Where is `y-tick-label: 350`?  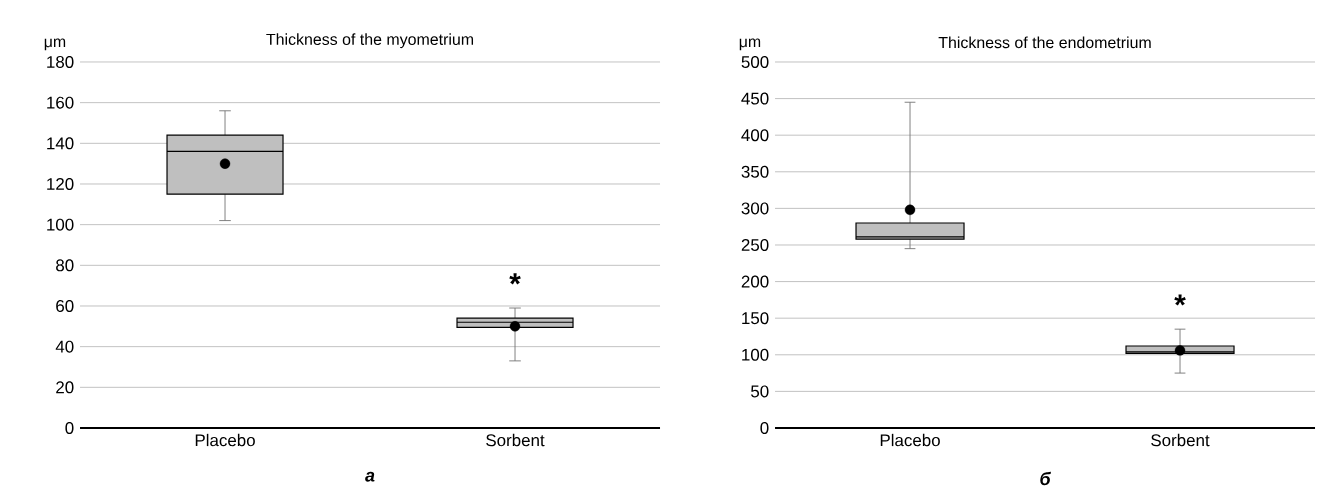
y-tick-label: 350 is located at coordinates (755, 171).